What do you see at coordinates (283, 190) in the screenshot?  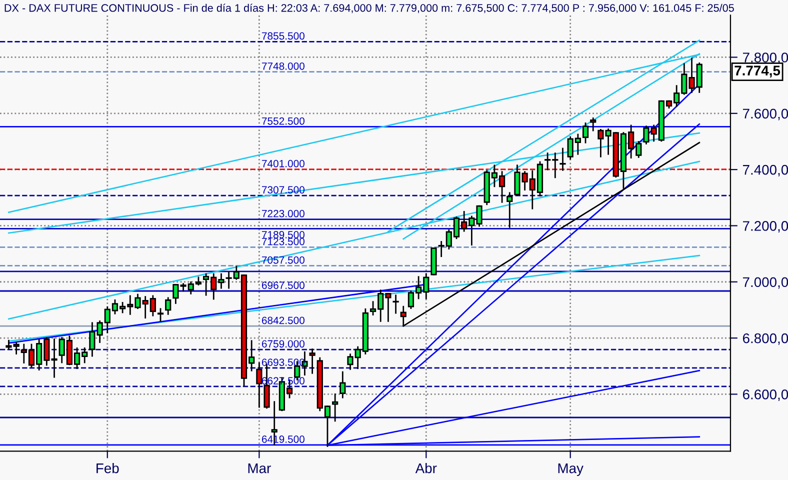 I see `ref-line-label: 7307.500` at bounding box center [283, 190].